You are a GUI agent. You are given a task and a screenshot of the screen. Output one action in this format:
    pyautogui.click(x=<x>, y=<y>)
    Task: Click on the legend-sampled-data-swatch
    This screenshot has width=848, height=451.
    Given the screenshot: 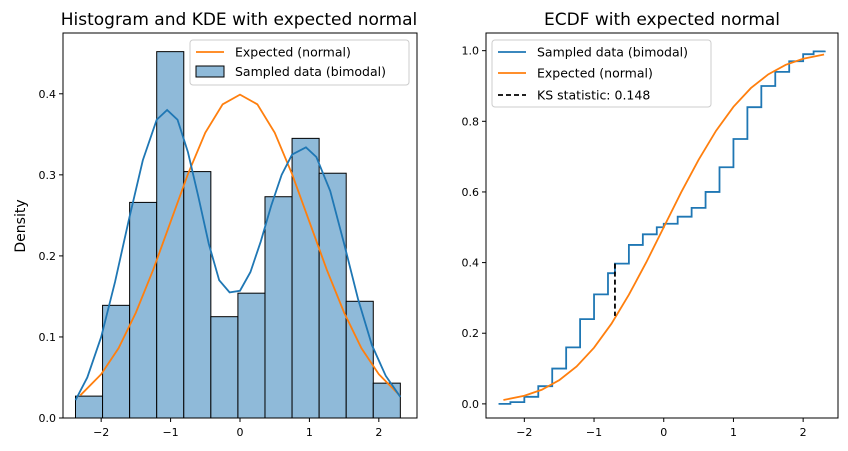 What is the action you would take?
    pyautogui.click(x=210, y=71)
    